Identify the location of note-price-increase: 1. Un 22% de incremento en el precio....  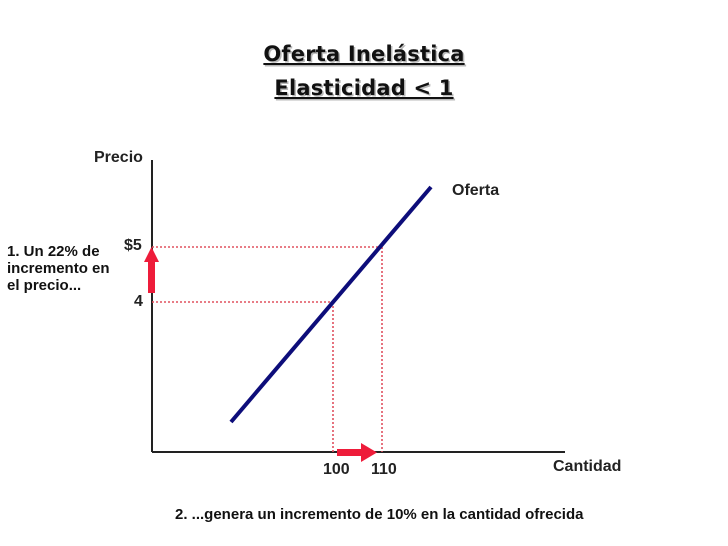
(58, 268).